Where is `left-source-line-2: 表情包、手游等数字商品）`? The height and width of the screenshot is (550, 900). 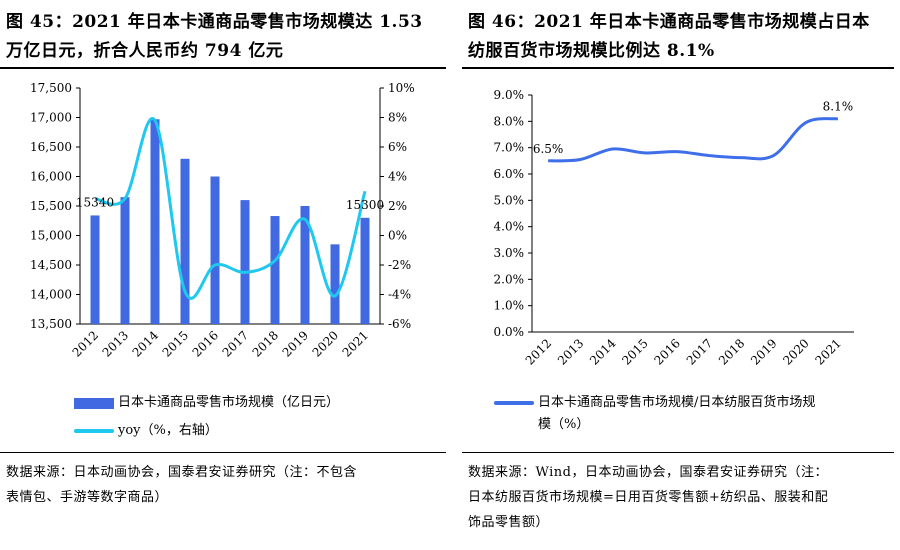 left-source-line-2: 表情包、手游等数字商品） is located at coordinates (87, 497).